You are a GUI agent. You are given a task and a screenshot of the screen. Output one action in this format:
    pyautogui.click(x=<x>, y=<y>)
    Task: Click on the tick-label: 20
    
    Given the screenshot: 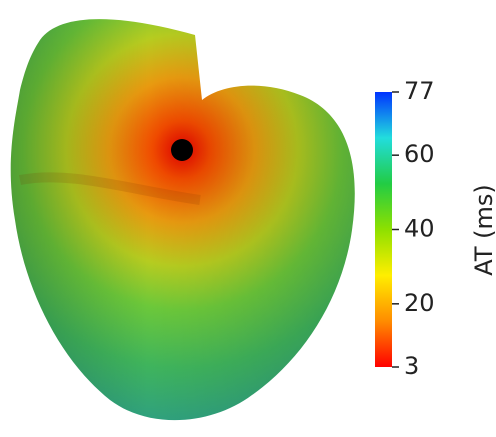 What is the action you would take?
    pyautogui.click(x=419, y=303)
    